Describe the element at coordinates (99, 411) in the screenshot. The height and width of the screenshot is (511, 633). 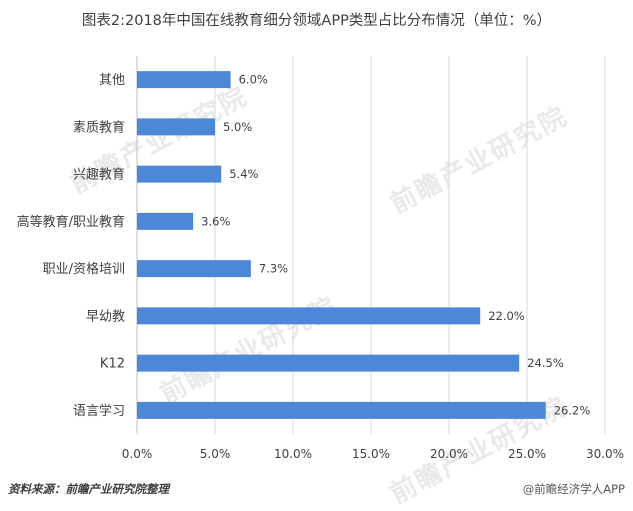
I see `category-label: 语言学习` at that location.